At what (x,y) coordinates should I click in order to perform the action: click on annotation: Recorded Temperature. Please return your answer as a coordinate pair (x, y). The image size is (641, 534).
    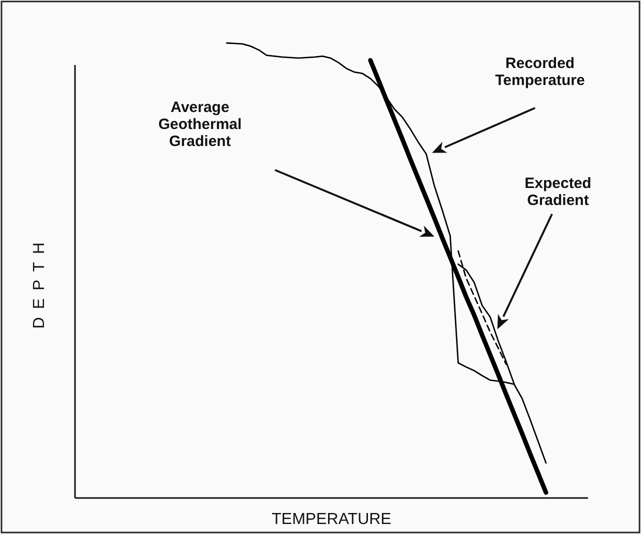
    Looking at the image, I should click on (540, 72).